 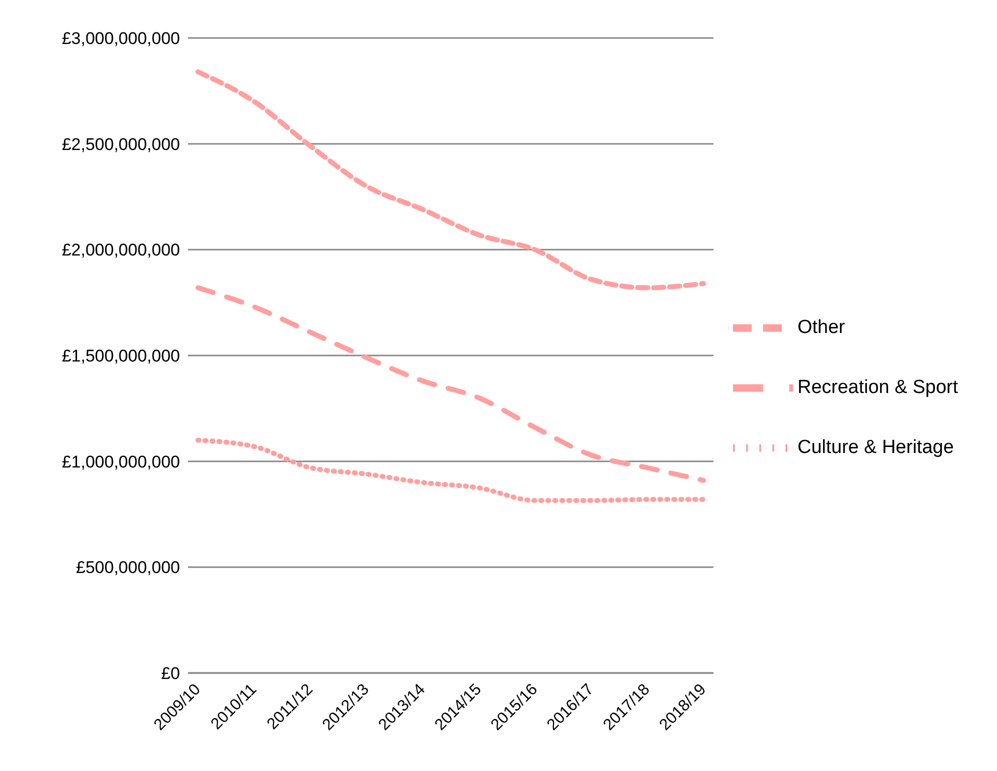 What do you see at coordinates (821, 327) in the screenshot?
I see `legend-label: Other` at bounding box center [821, 327].